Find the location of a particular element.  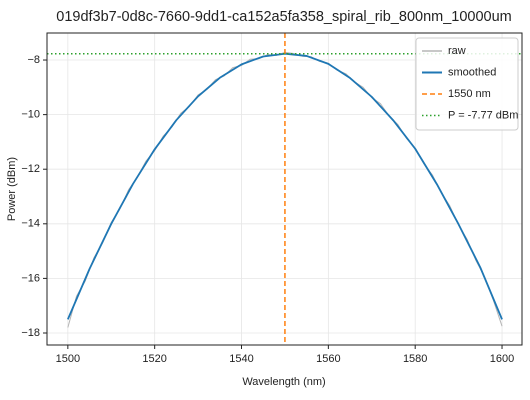

y-tick-label: −8 is located at coordinates (33, 60).